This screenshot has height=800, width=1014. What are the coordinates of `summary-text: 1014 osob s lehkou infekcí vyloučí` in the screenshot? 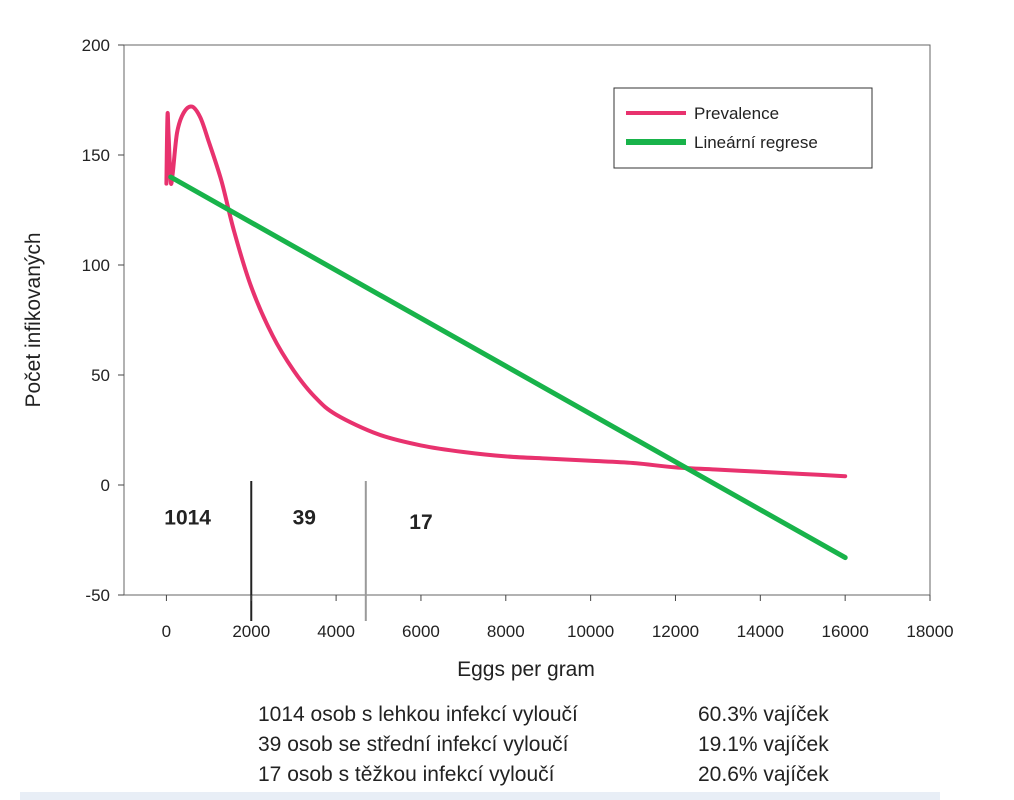 It's located at (418, 714).